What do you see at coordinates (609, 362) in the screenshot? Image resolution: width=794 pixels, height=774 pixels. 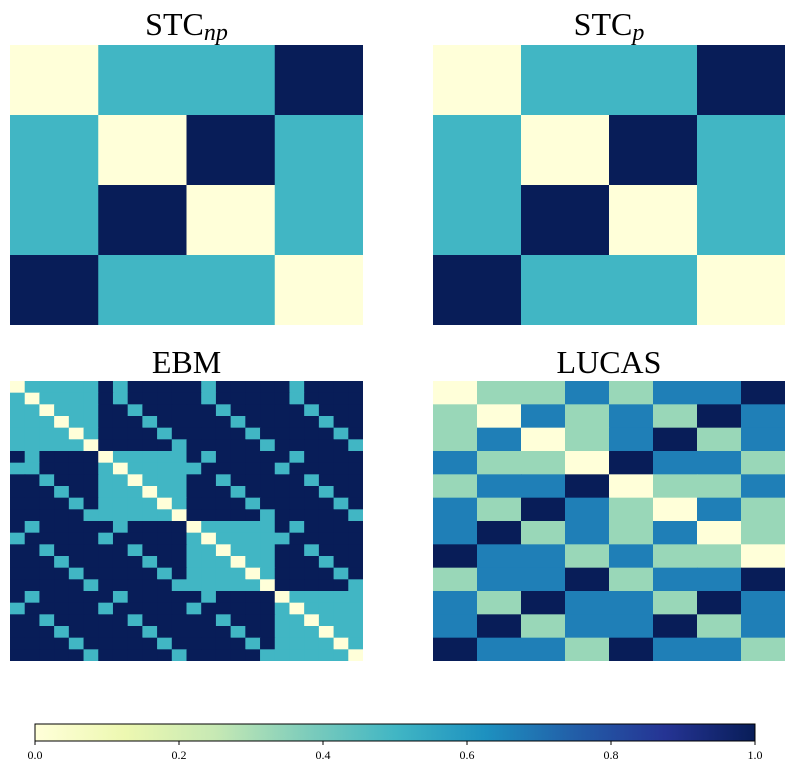 I see `panel-title-lucas: LUCAS` at bounding box center [609, 362].